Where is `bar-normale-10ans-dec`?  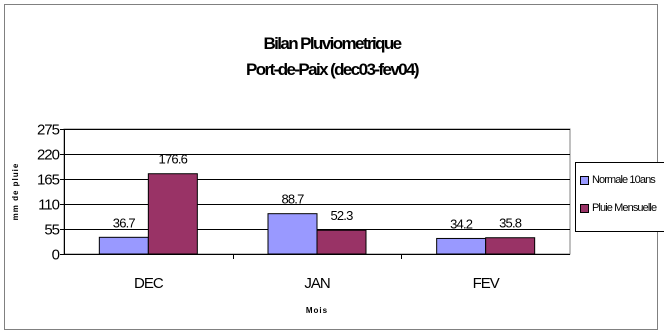 bar-normale-10ans-dec is located at coordinates (123, 245).